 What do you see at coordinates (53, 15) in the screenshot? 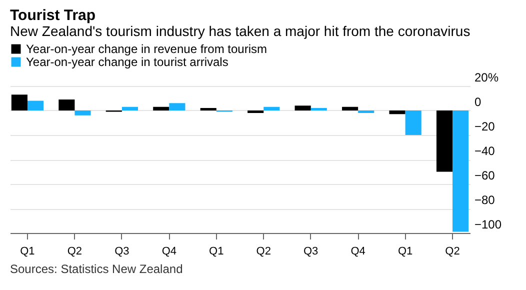
I see `chart-title: Tourist Trap` at bounding box center [53, 15].